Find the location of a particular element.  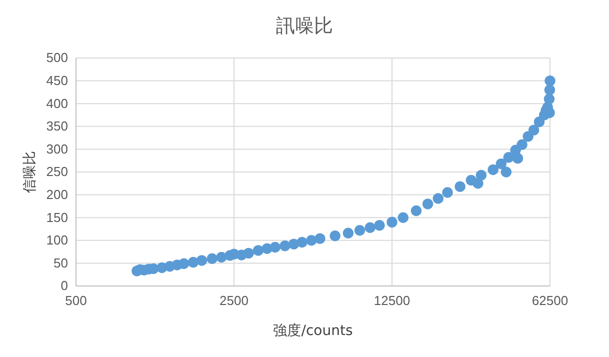

x-axis-title: 強度/counts is located at coordinates (313, 331).